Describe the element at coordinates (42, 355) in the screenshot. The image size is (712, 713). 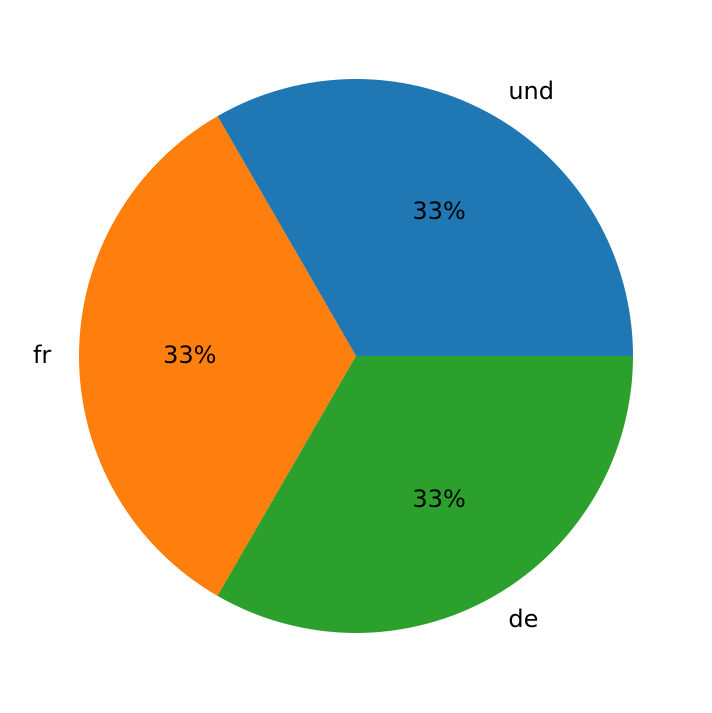
I see `slice-label: fr` at that location.